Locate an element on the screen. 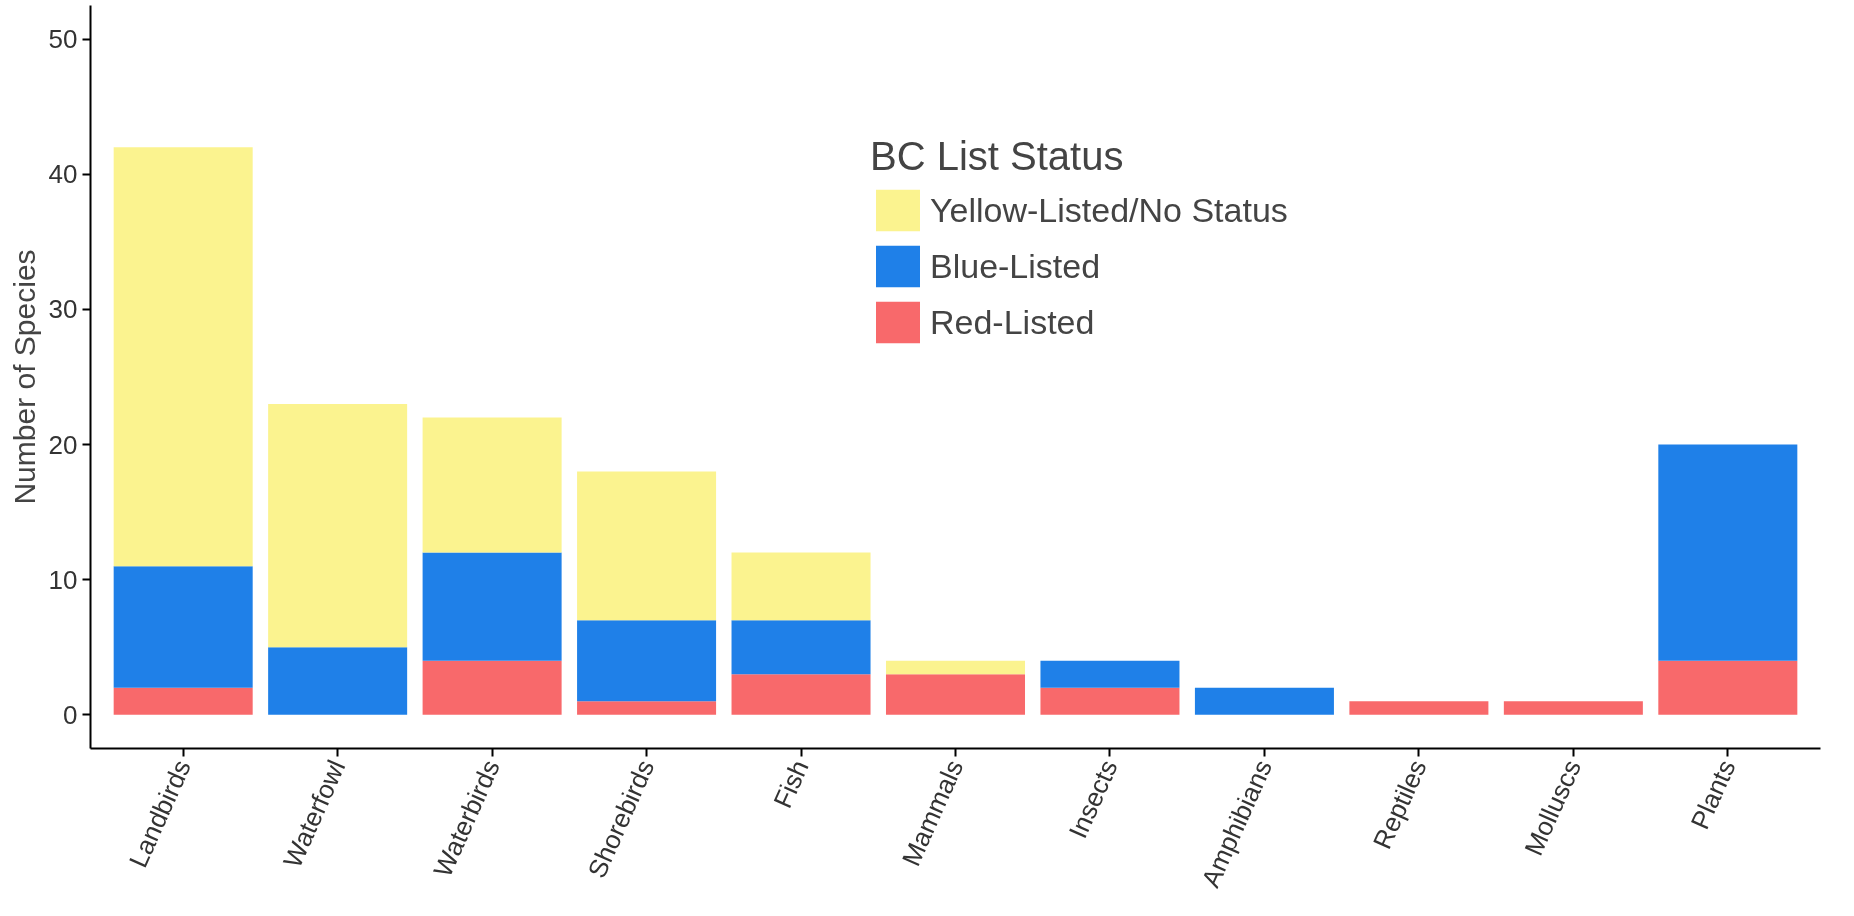  x-tick-label: Fish is located at coordinates (791, 784).